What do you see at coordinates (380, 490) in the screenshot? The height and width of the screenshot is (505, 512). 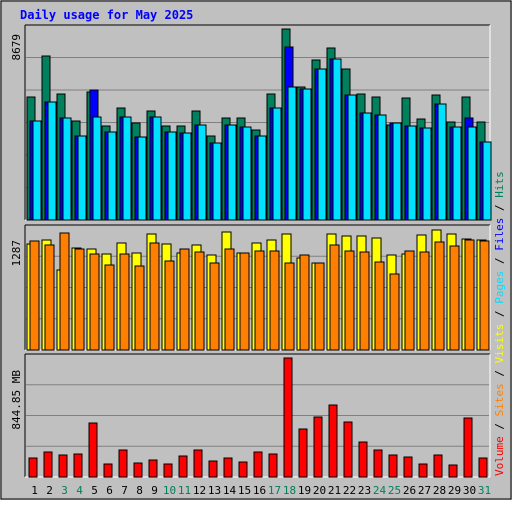 I see `x-tick-label: 24` at bounding box center [380, 490].